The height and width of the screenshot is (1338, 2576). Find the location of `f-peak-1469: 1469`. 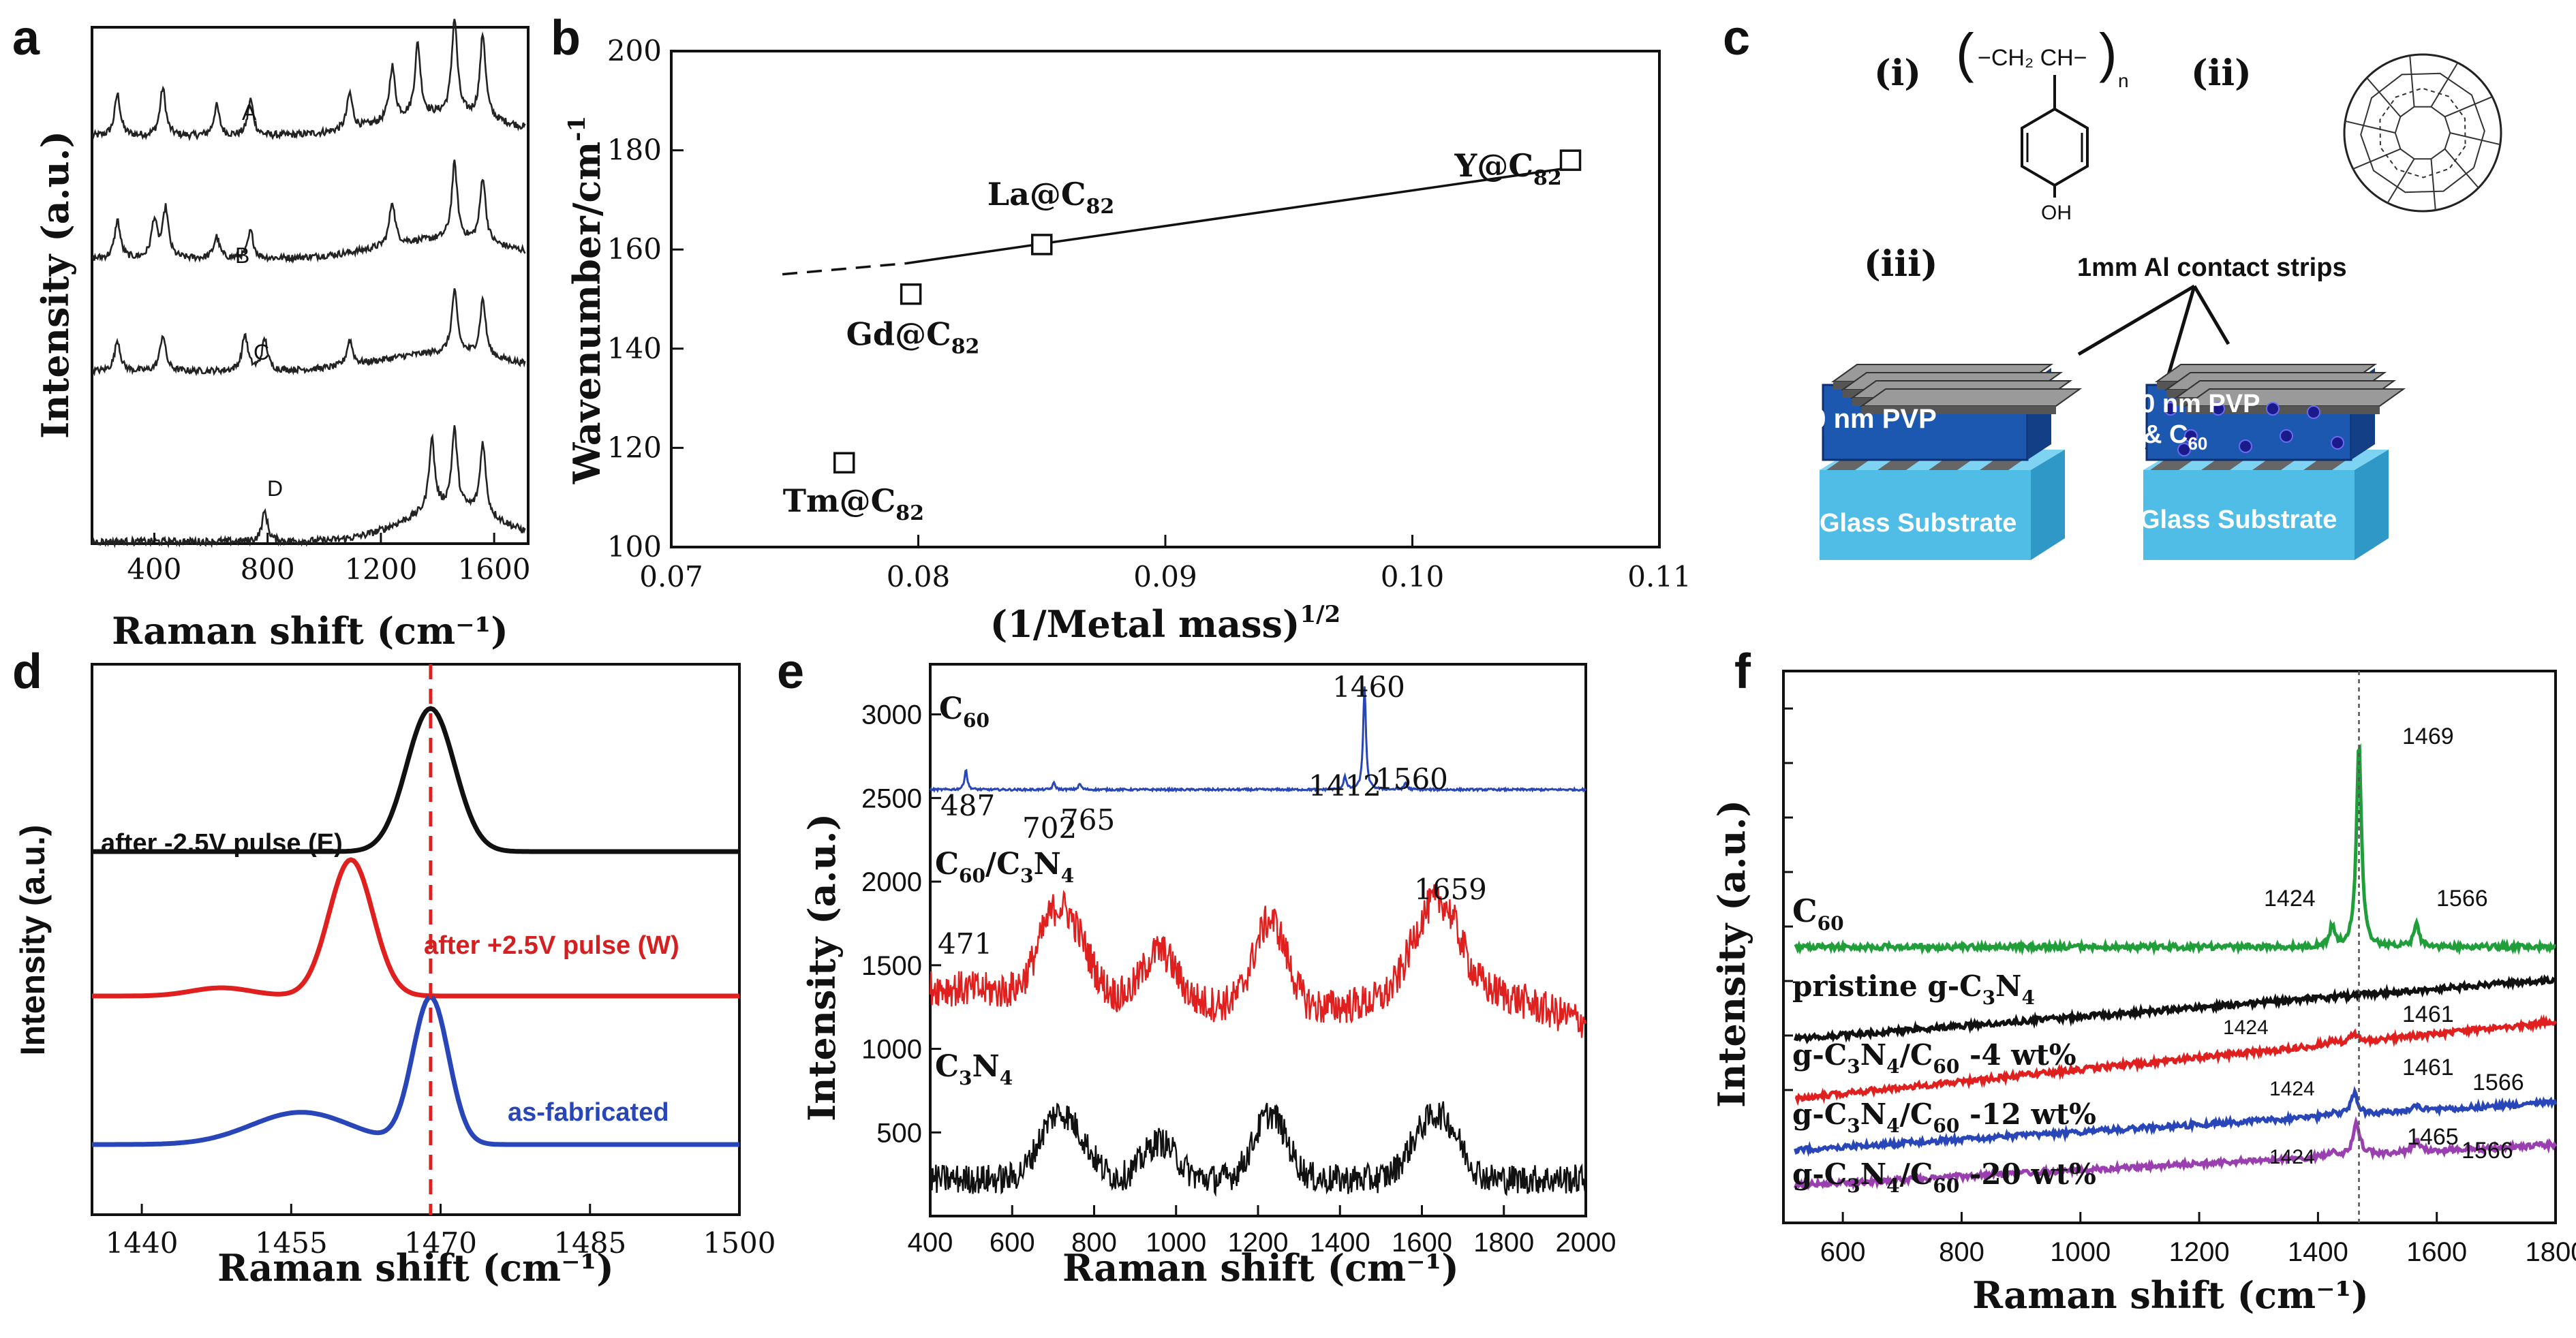

f-peak-1469: 1469 is located at coordinates (2428, 736).